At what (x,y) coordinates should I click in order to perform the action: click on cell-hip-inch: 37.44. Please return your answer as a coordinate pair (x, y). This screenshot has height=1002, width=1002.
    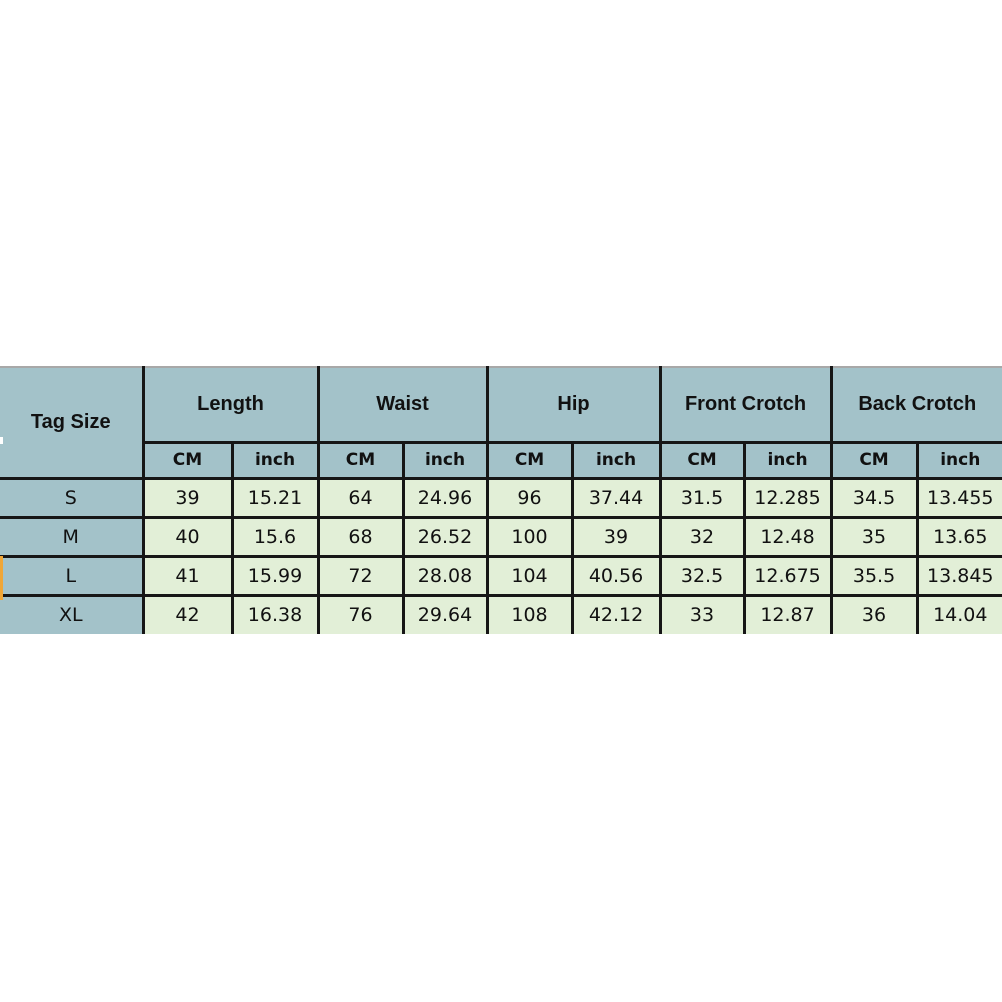
    Looking at the image, I should click on (616, 498).